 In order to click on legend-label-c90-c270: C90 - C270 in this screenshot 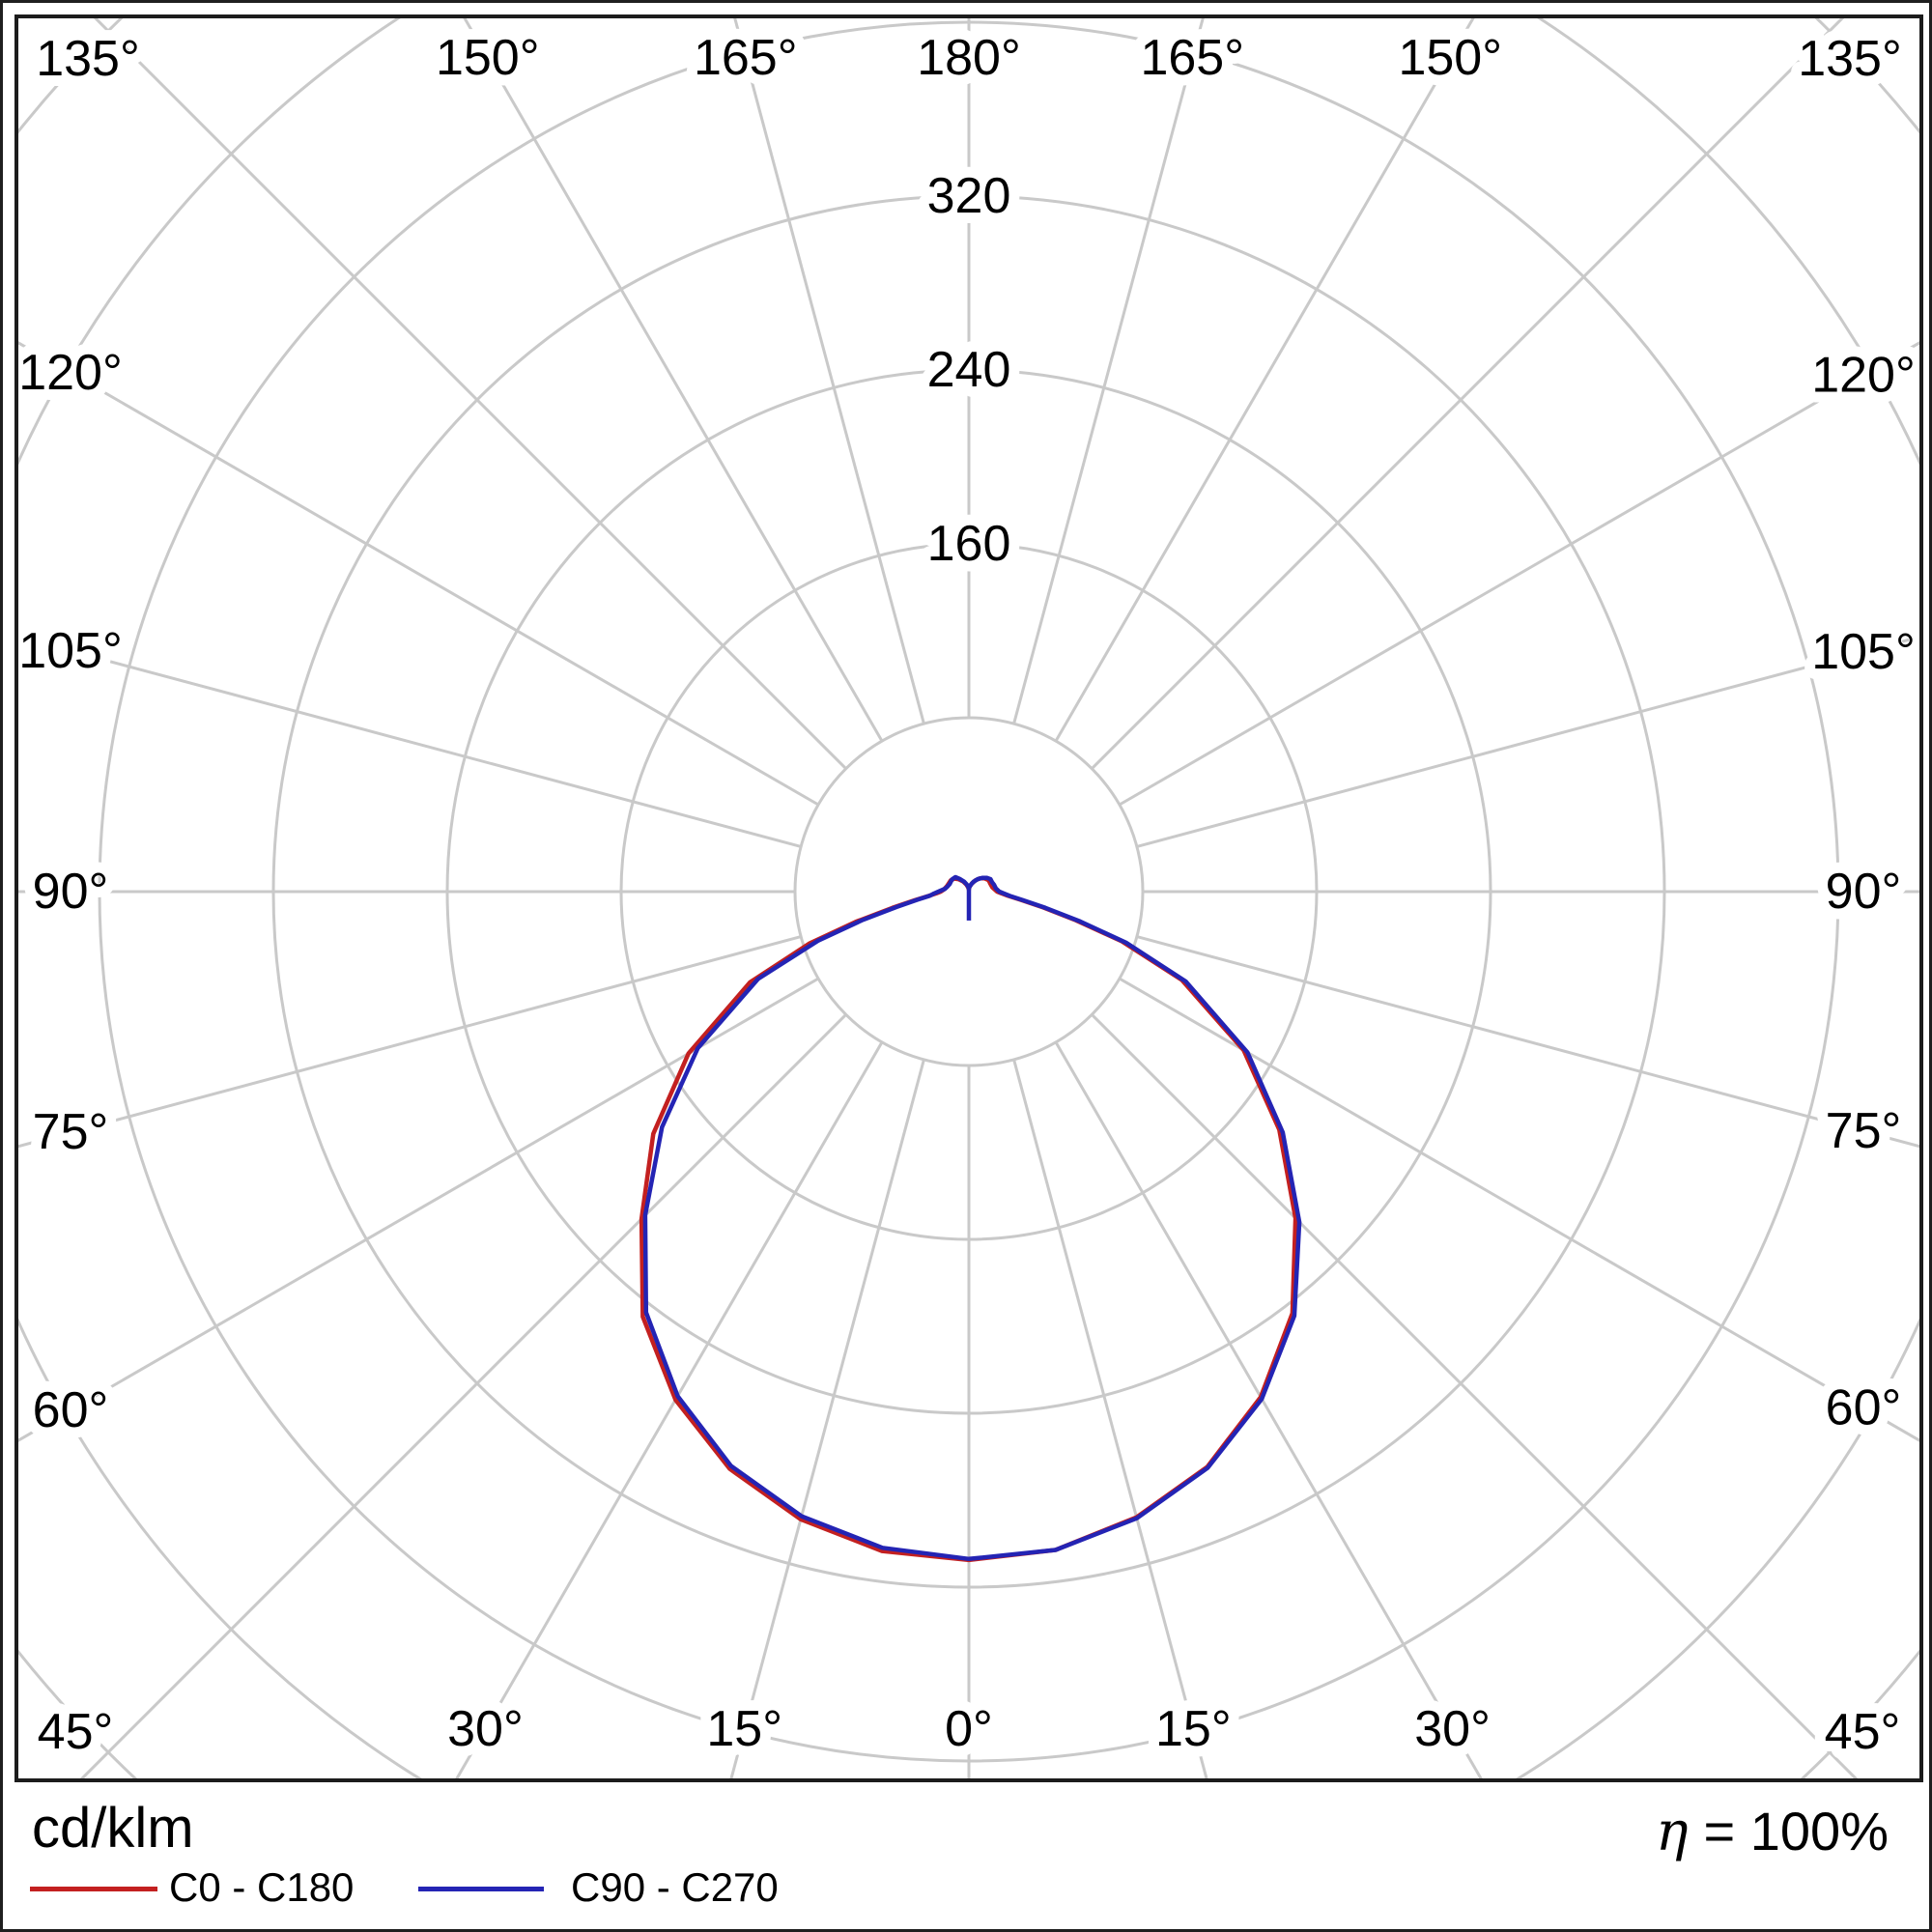, I will do `click(675, 1887)`.